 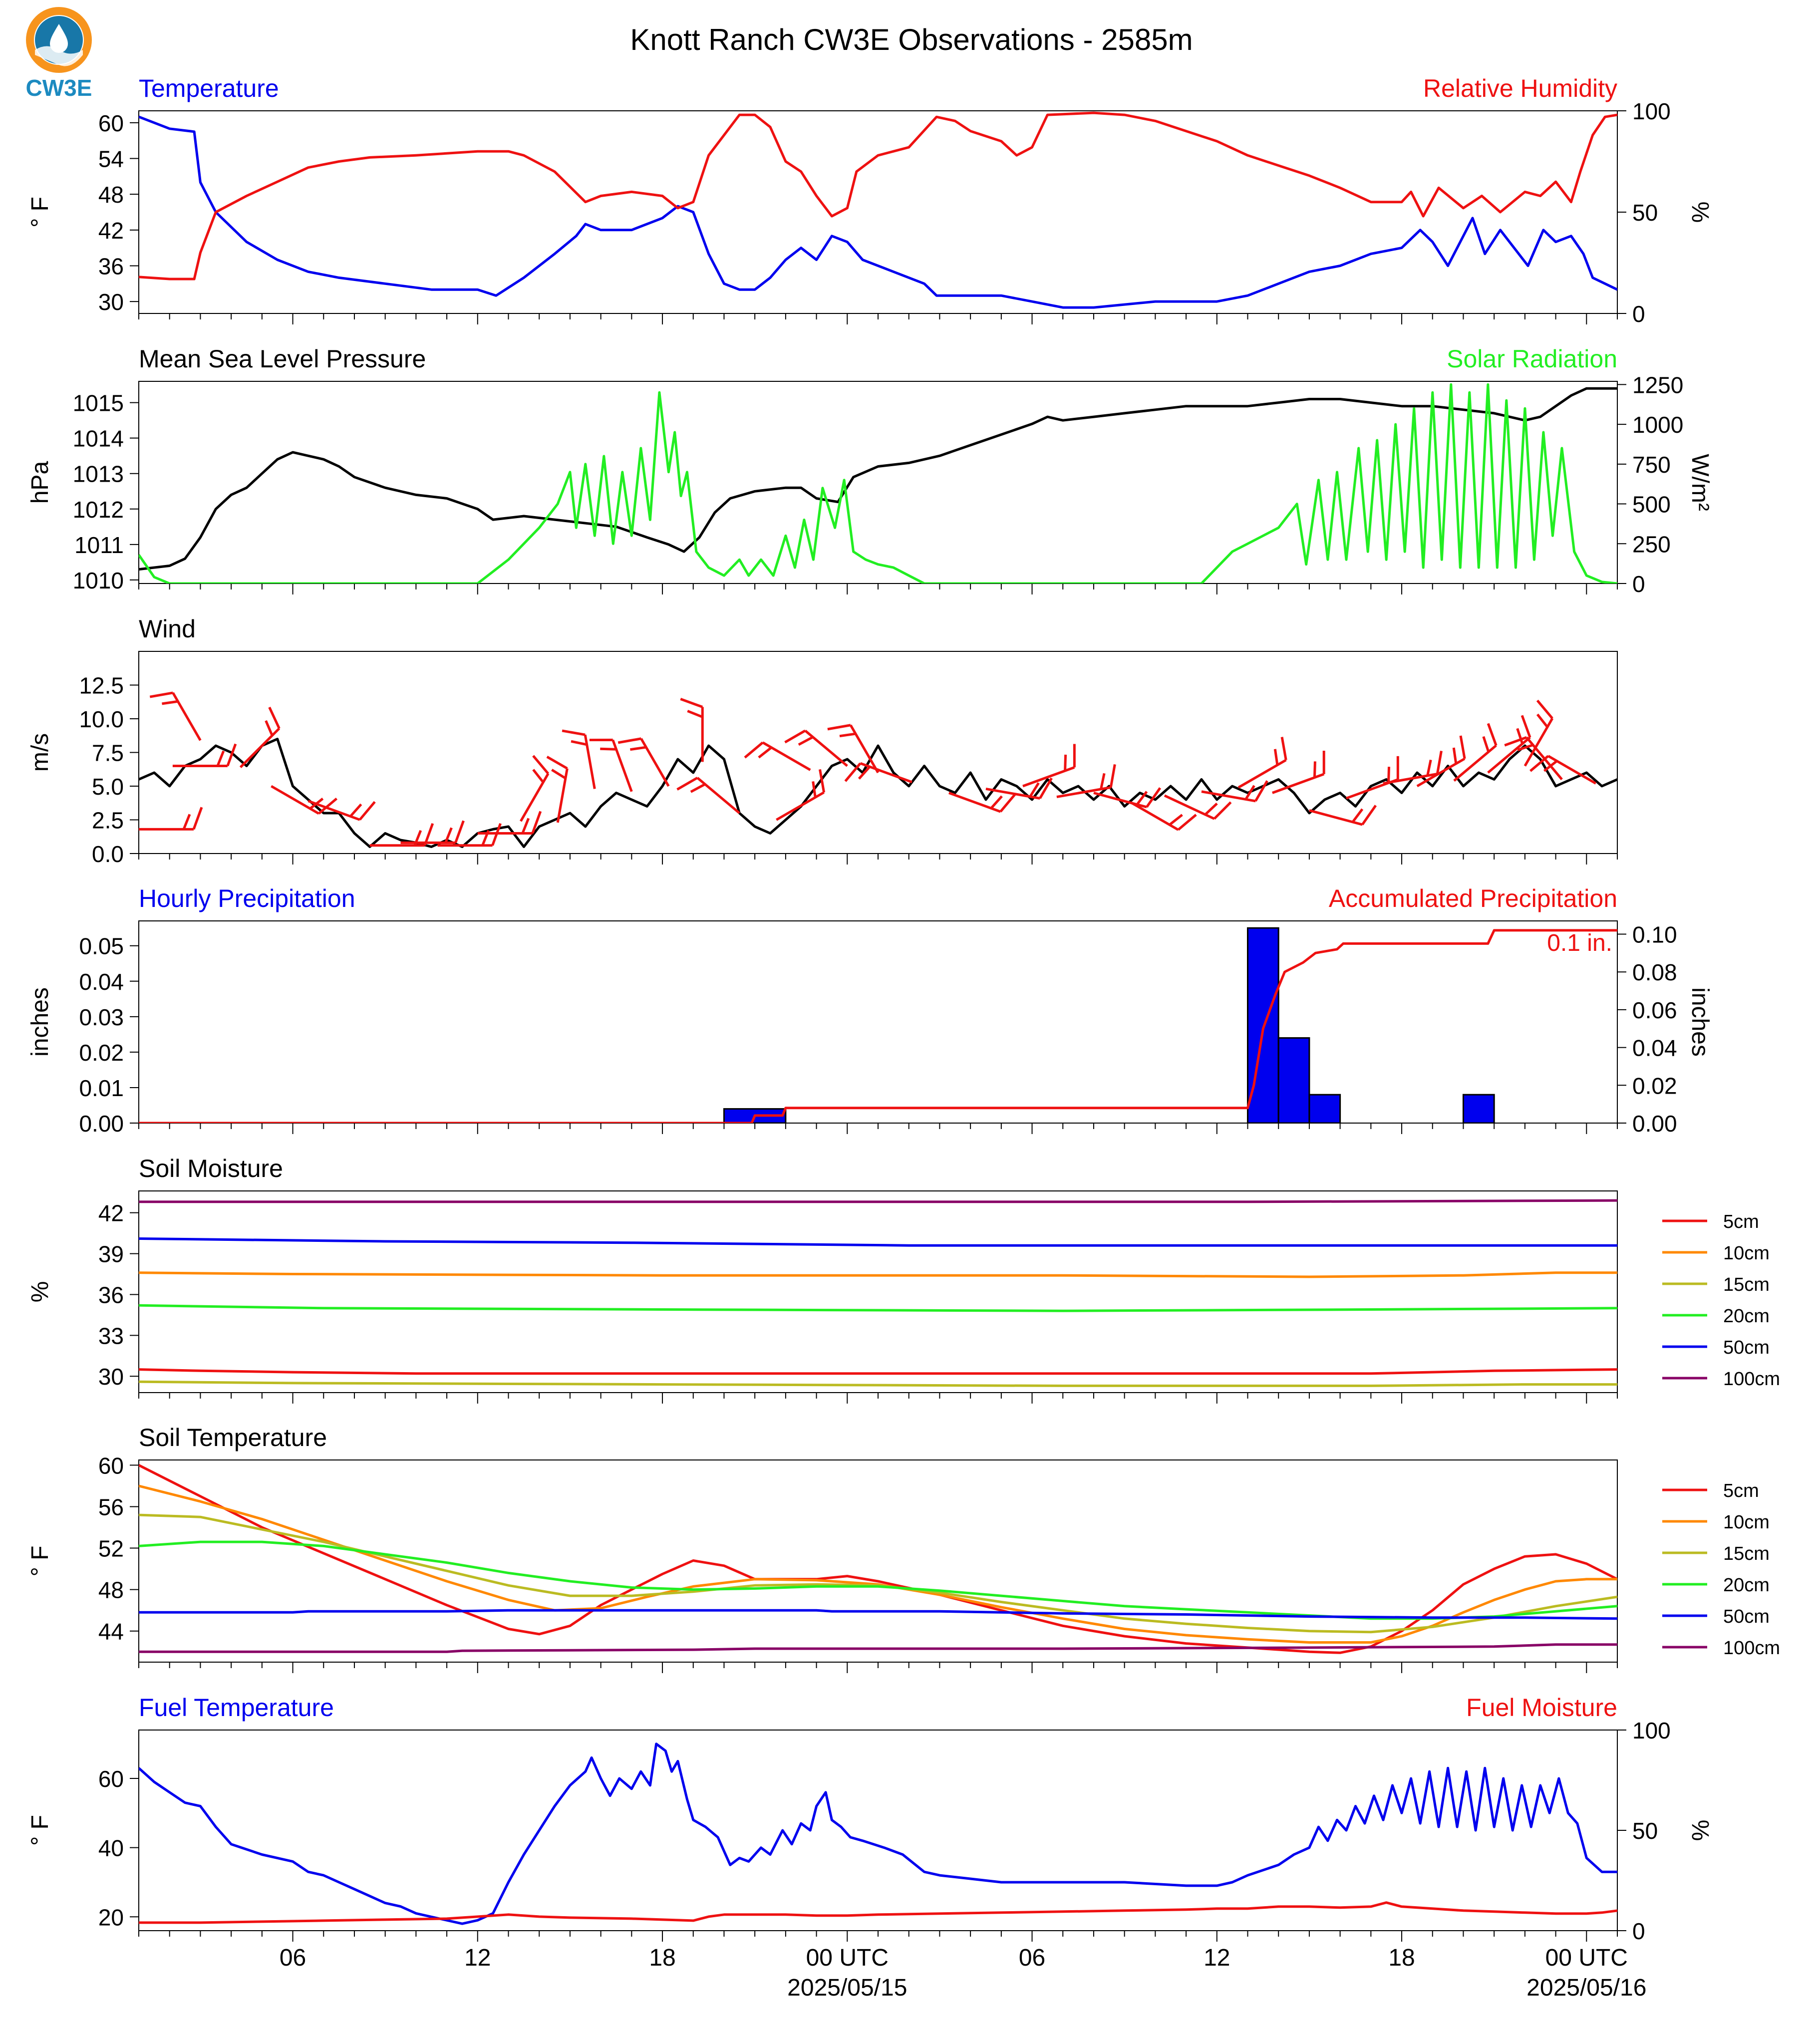 What do you see at coordinates (209, 88) in the screenshot?
I see `panel-title-left: Temperature` at bounding box center [209, 88].